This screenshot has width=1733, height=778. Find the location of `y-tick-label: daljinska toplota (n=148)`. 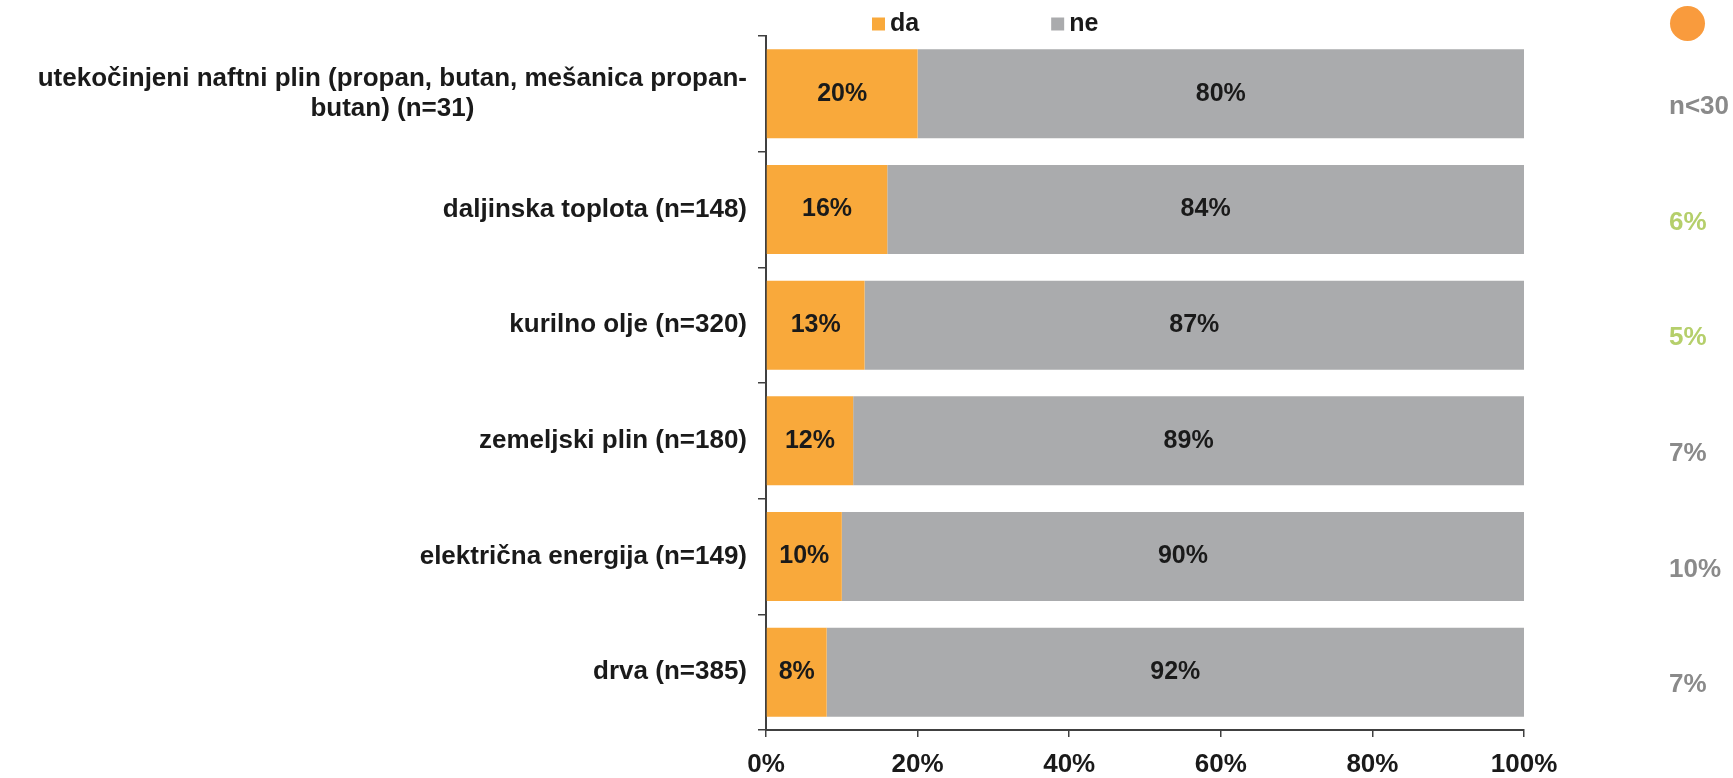

y-tick-label: daljinska toplota (n=148) is located at coordinates (595, 207).